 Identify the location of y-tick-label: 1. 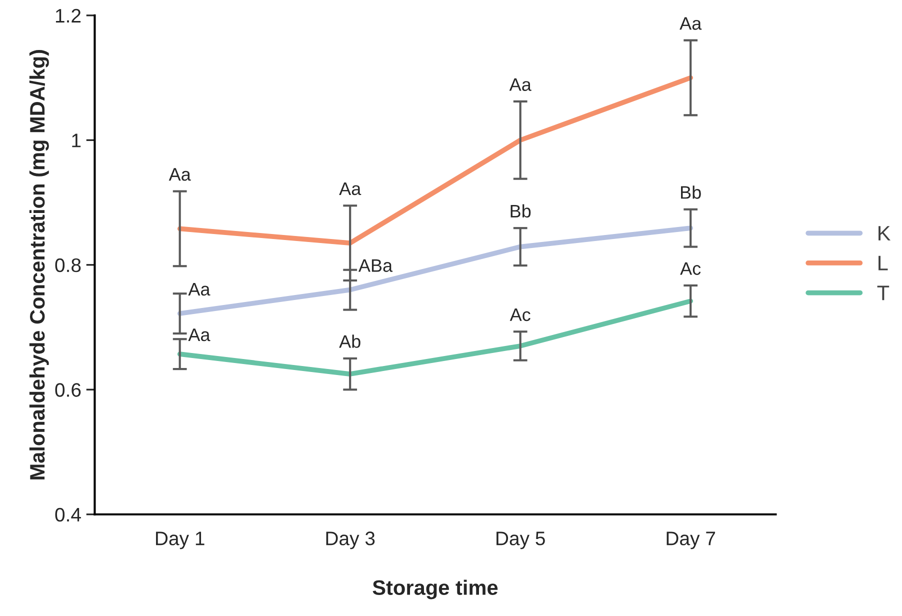
(76, 141).